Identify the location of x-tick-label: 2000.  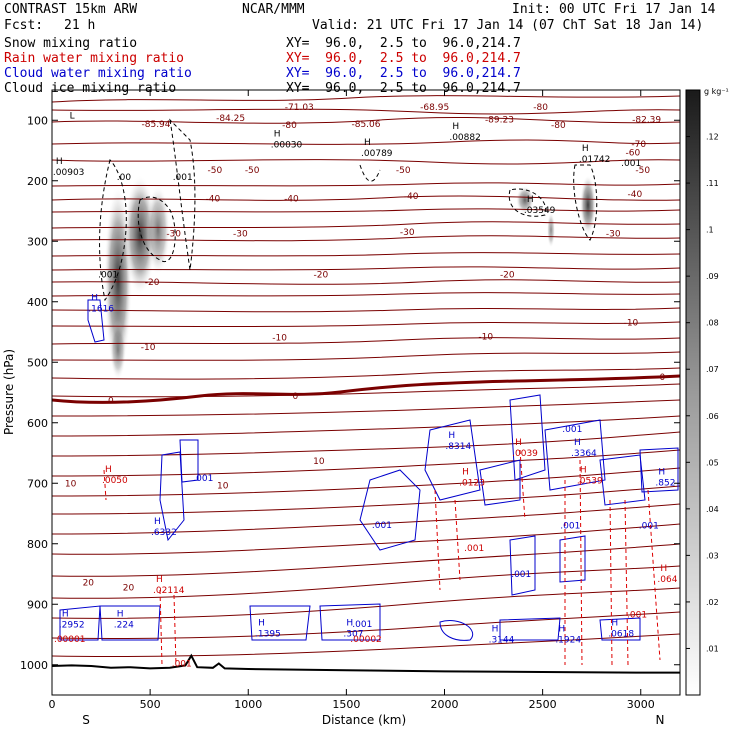
(445, 704).